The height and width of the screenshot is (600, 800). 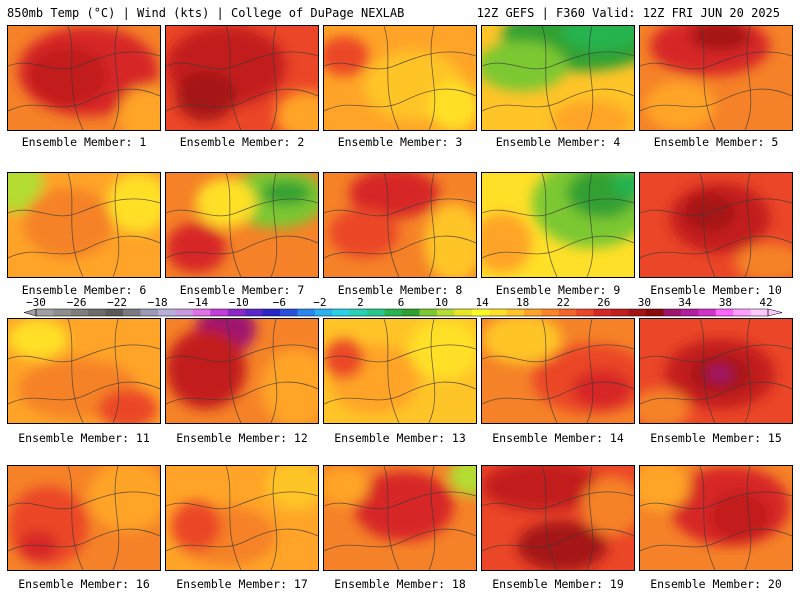 I want to click on panel-label: Ensemble Member: 1, so click(x=84, y=142).